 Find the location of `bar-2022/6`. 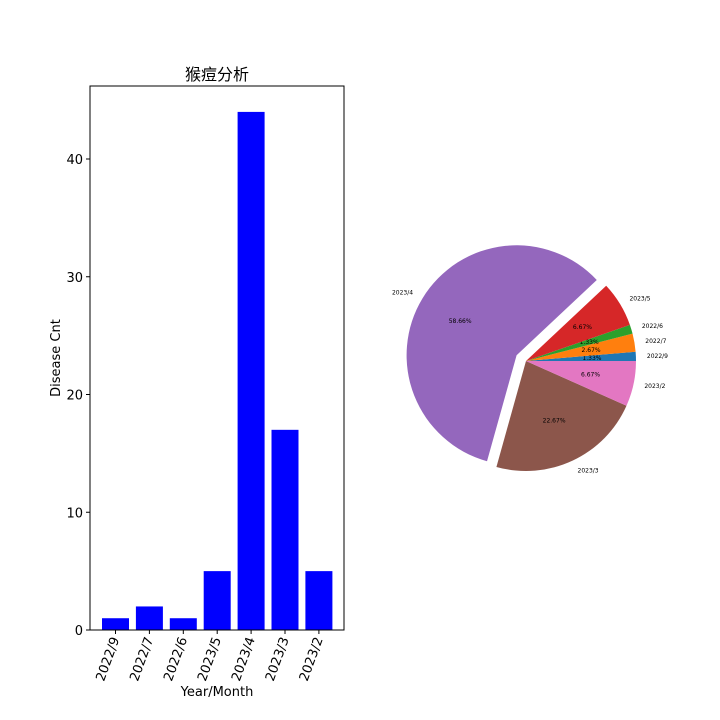

bar-2022/6 is located at coordinates (183, 624).